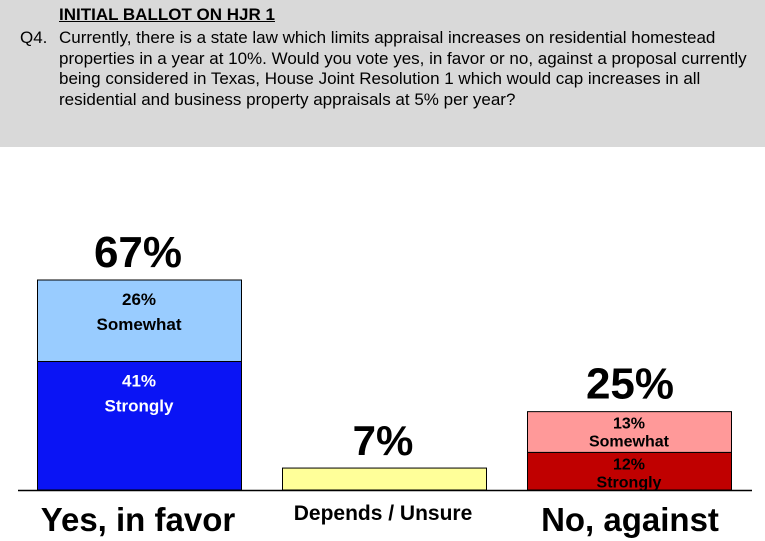 Image resolution: width=765 pixels, height=541 pixels. I want to click on category-label: Depends / Unsure, so click(383, 513).